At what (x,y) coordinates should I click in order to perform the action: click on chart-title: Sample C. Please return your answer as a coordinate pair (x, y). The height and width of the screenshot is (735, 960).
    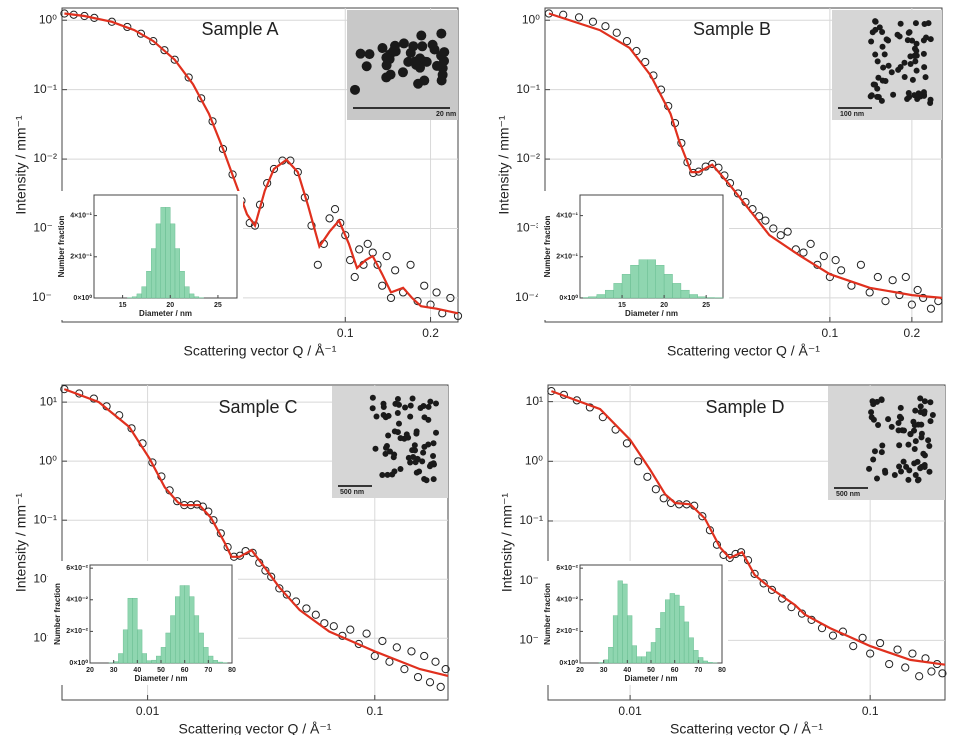
    Looking at the image, I should click on (257, 407).